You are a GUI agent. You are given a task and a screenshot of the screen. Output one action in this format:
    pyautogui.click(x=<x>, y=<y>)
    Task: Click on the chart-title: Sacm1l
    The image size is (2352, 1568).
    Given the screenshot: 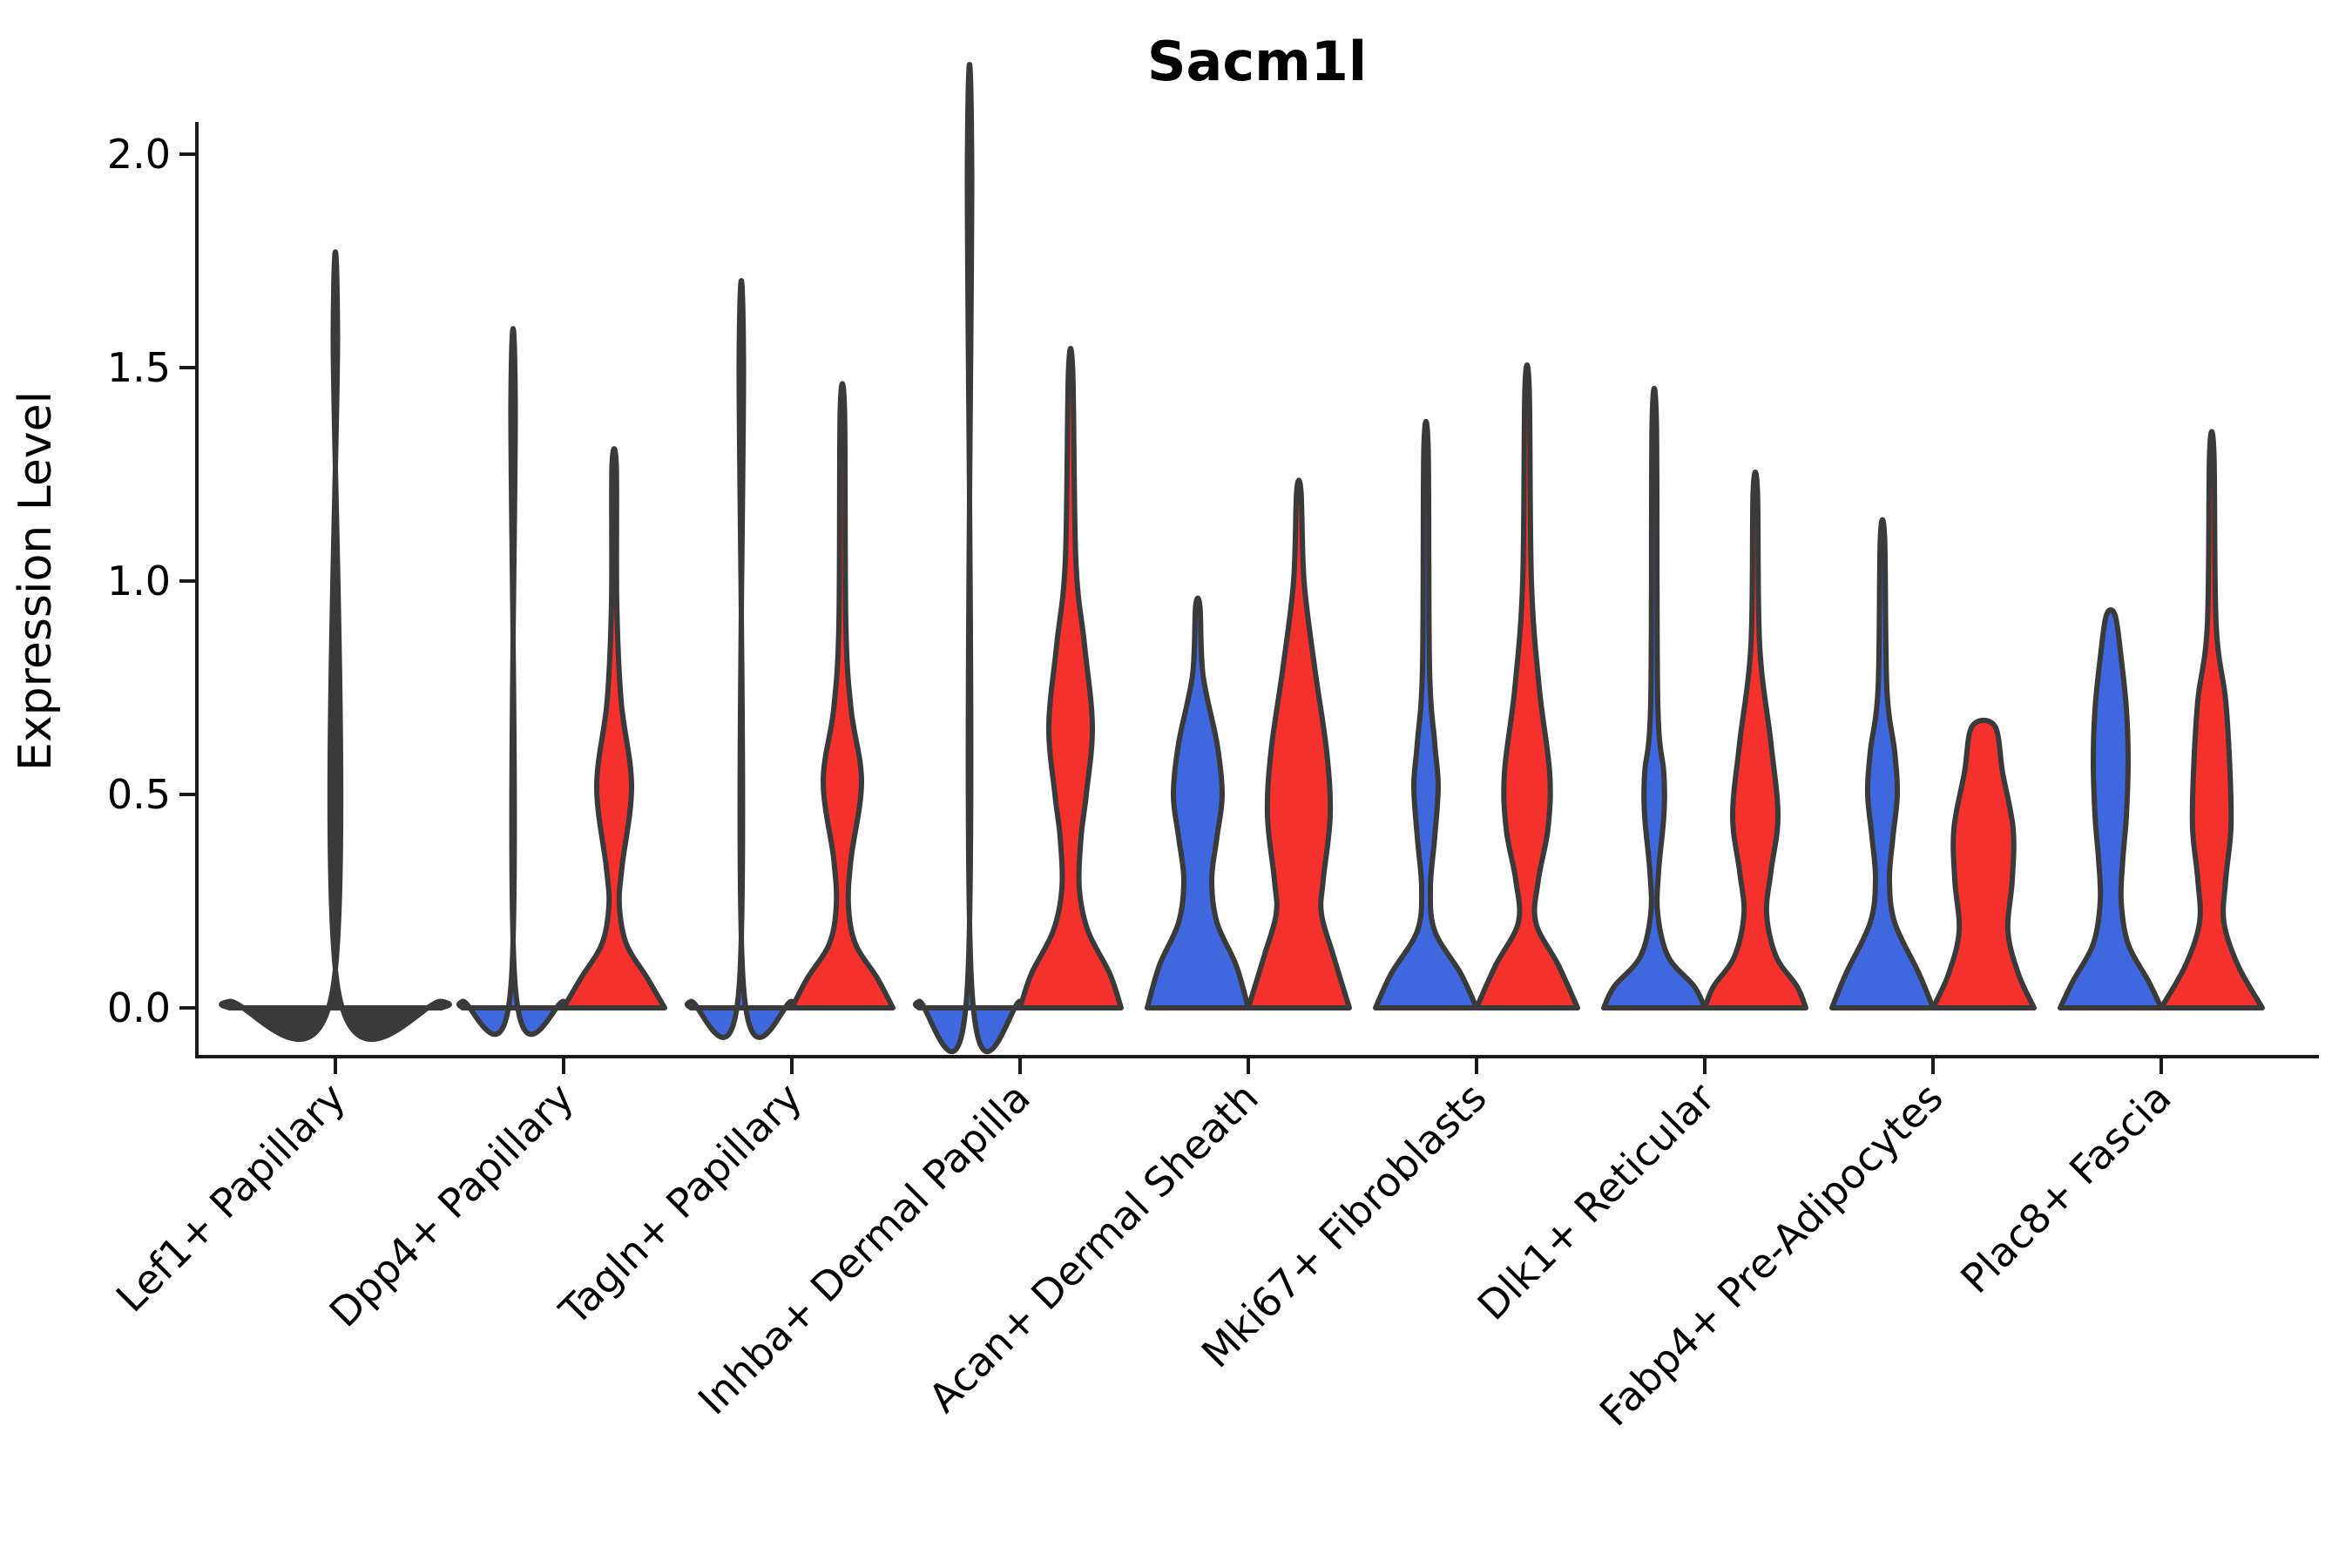 What is the action you would take?
    pyautogui.click(x=1257, y=61)
    